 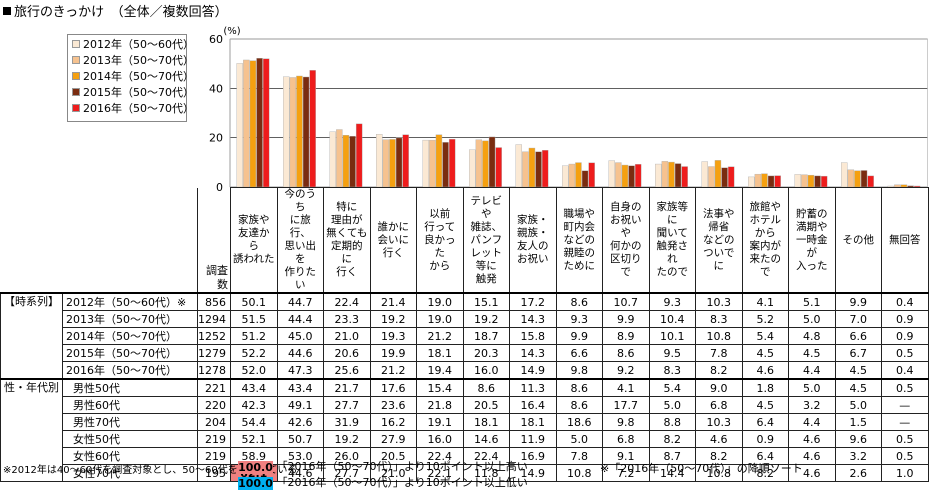 I want to click on table-cell: 1.0, so click(x=905, y=473).